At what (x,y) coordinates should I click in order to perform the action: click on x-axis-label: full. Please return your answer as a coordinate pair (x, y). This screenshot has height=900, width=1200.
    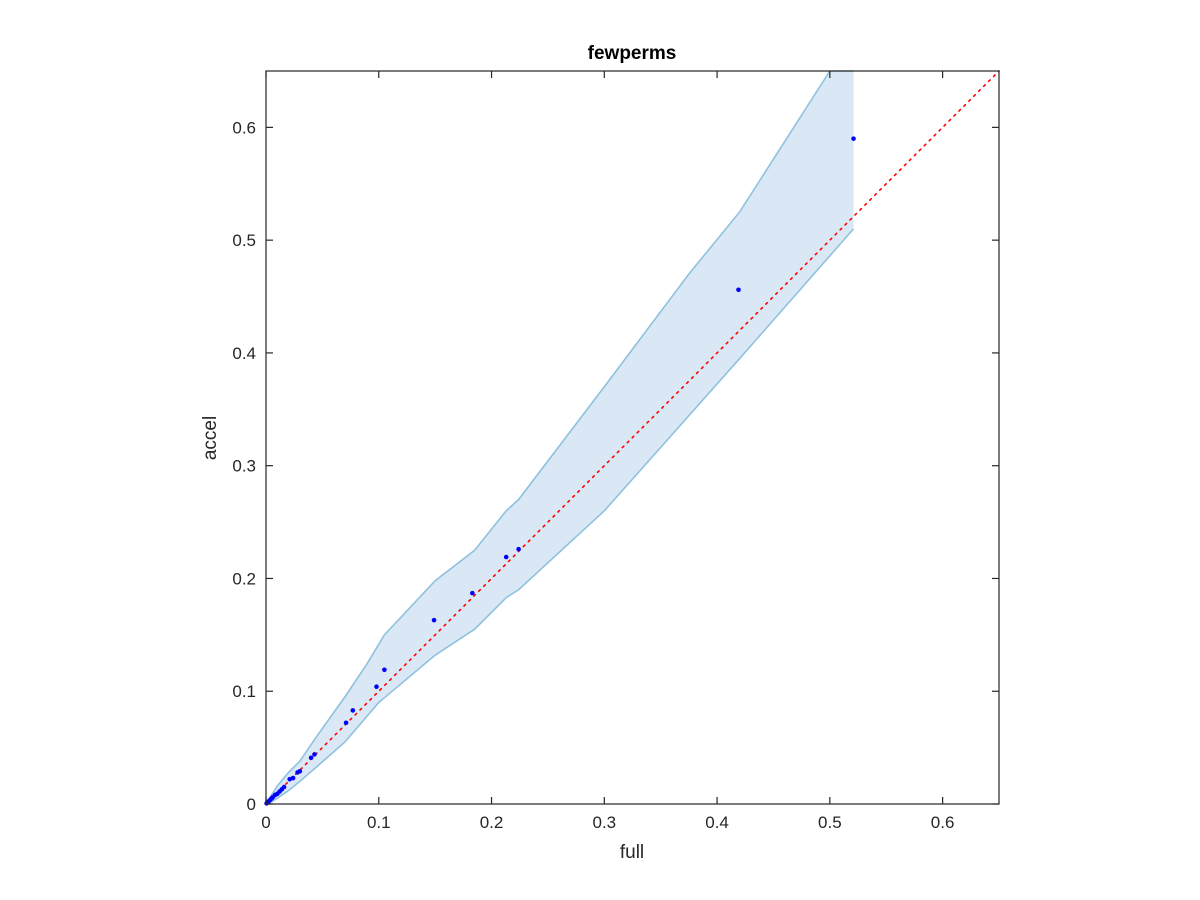
    Looking at the image, I should click on (632, 852).